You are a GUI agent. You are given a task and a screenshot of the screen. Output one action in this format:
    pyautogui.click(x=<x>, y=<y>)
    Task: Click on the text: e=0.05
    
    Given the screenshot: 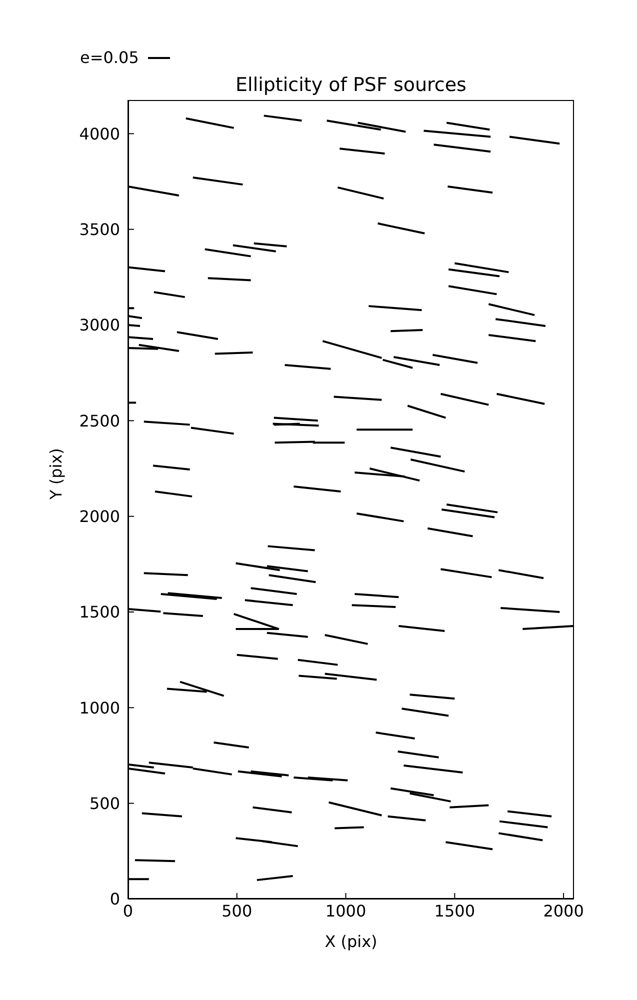 What is the action you would take?
    pyautogui.click(x=109, y=57)
    